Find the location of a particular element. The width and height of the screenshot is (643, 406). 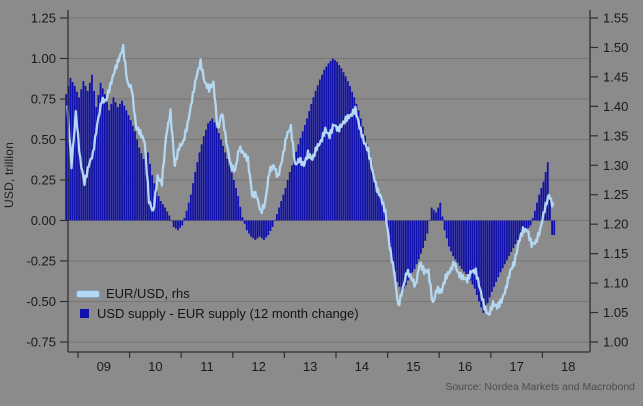

svg-text: 1.05 is located at coordinates (615, 312).